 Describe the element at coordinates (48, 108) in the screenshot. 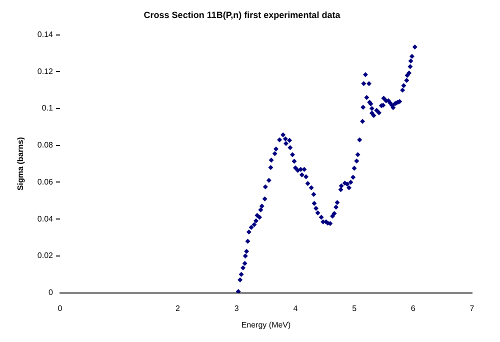

I see `y-tick-label: 0.1` at that location.